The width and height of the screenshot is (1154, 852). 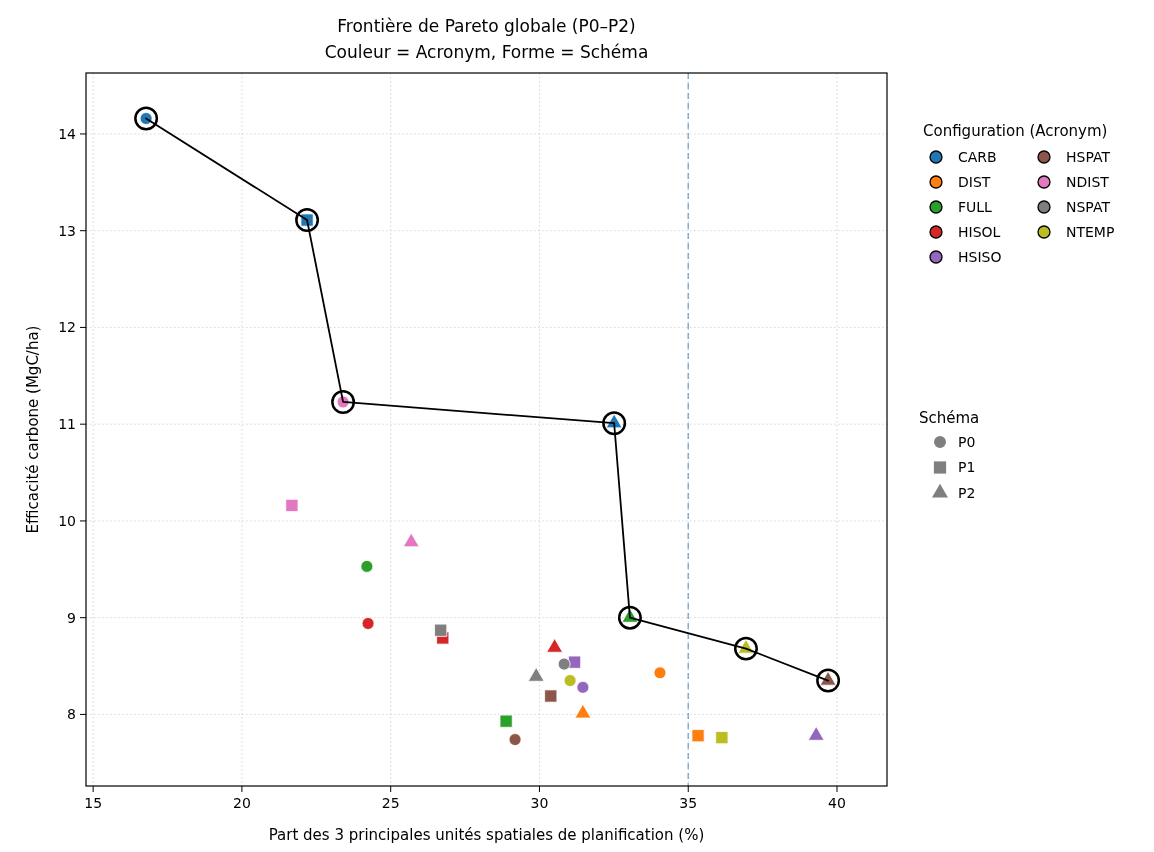 What do you see at coordinates (688, 803) in the screenshot?
I see `x-tick-label: 35` at bounding box center [688, 803].